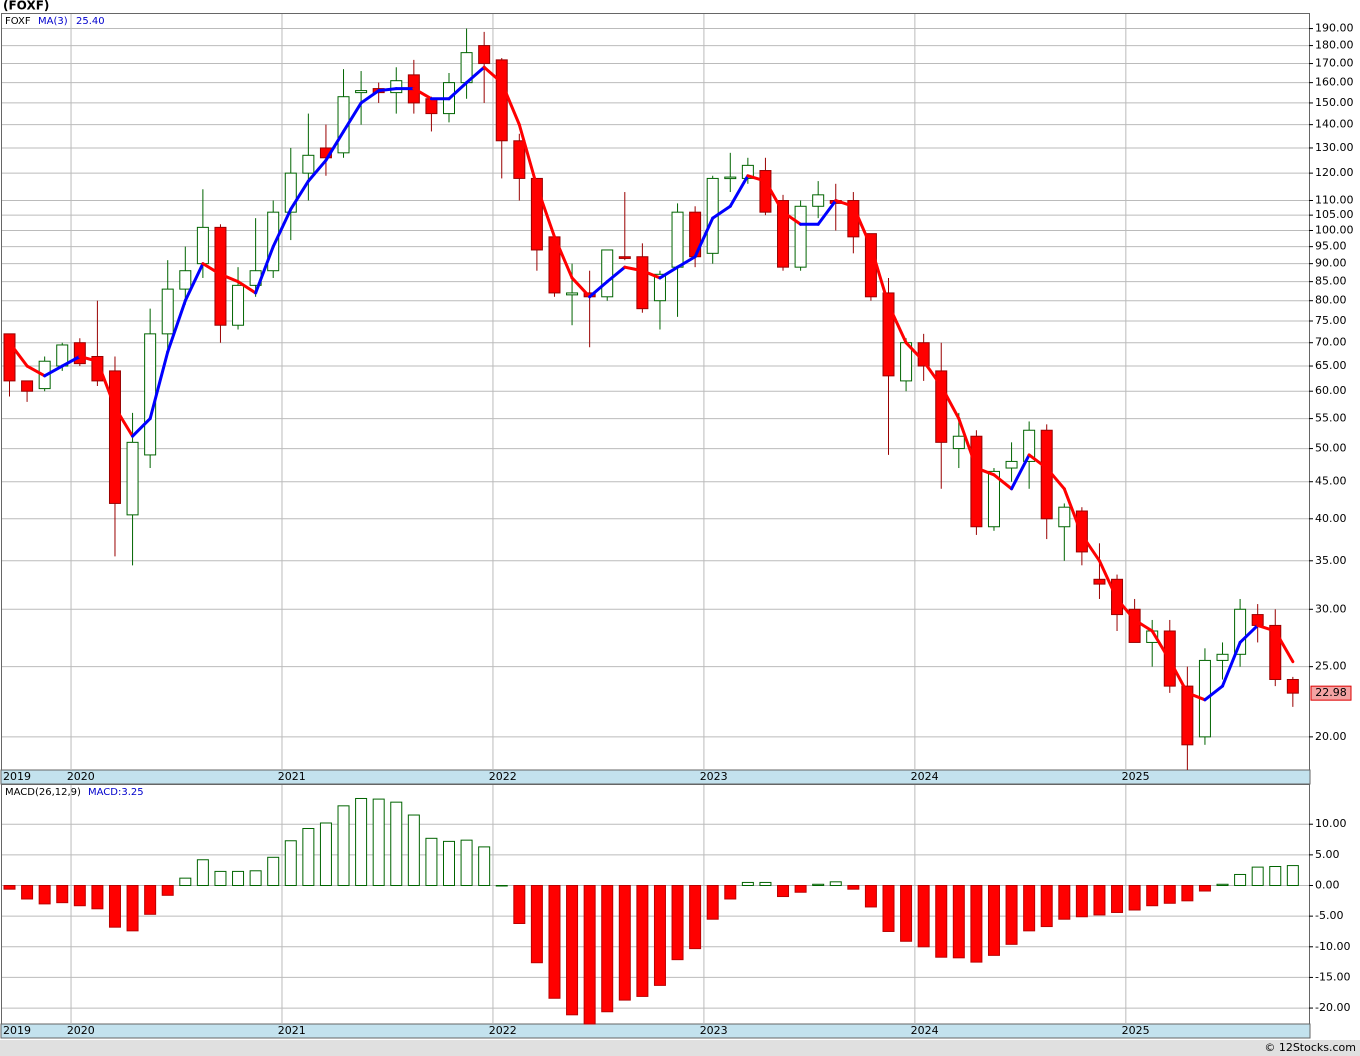 The height and width of the screenshot is (1056, 1360). I want to click on y-tick-label: 160.00, so click(1334, 82).